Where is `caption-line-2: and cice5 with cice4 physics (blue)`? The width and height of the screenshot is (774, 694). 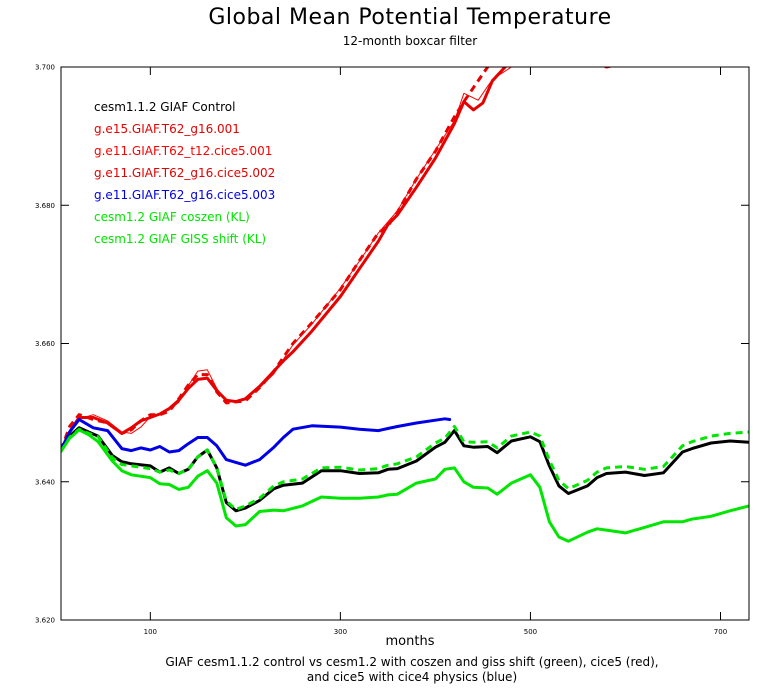 caption-line-2: and cice5 with cice4 physics (blue) is located at coordinates (412, 677).